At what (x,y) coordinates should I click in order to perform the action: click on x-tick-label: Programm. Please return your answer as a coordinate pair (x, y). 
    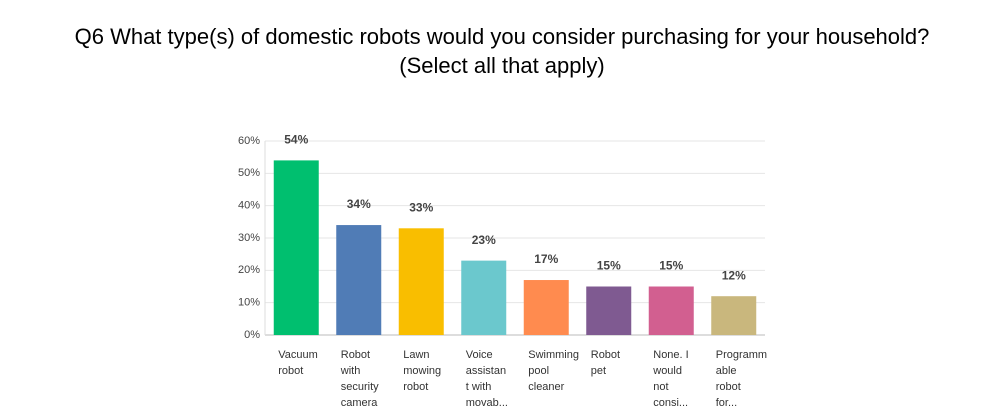
    Looking at the image, I should click on (741, 355).